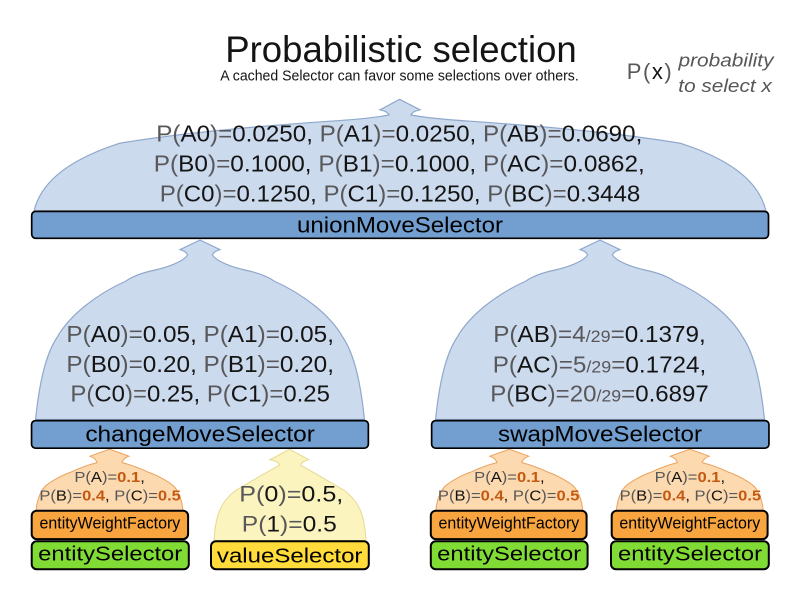  I want to click on svg-text: P(AC)=5/29=0.1724,, so click(600, 364).